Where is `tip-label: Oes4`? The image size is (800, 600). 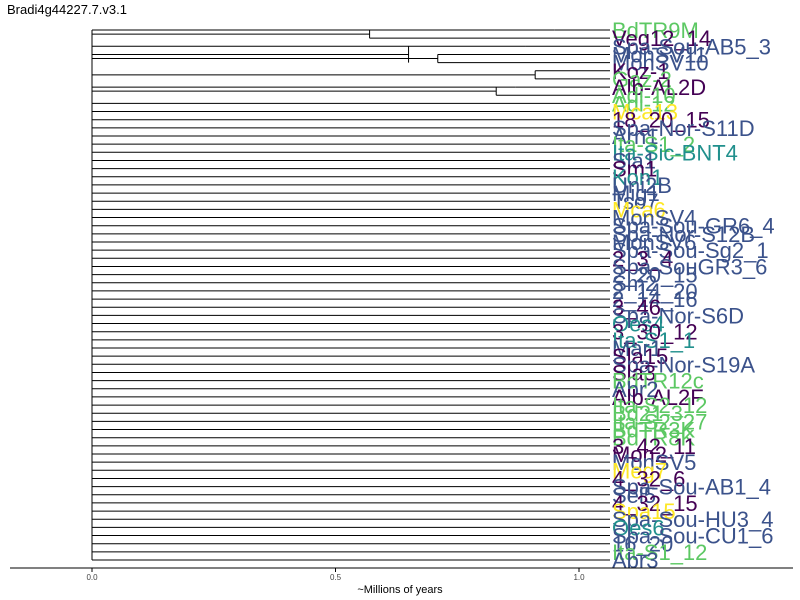 tip-label: Oes4 is located at coordinates (638, 324).